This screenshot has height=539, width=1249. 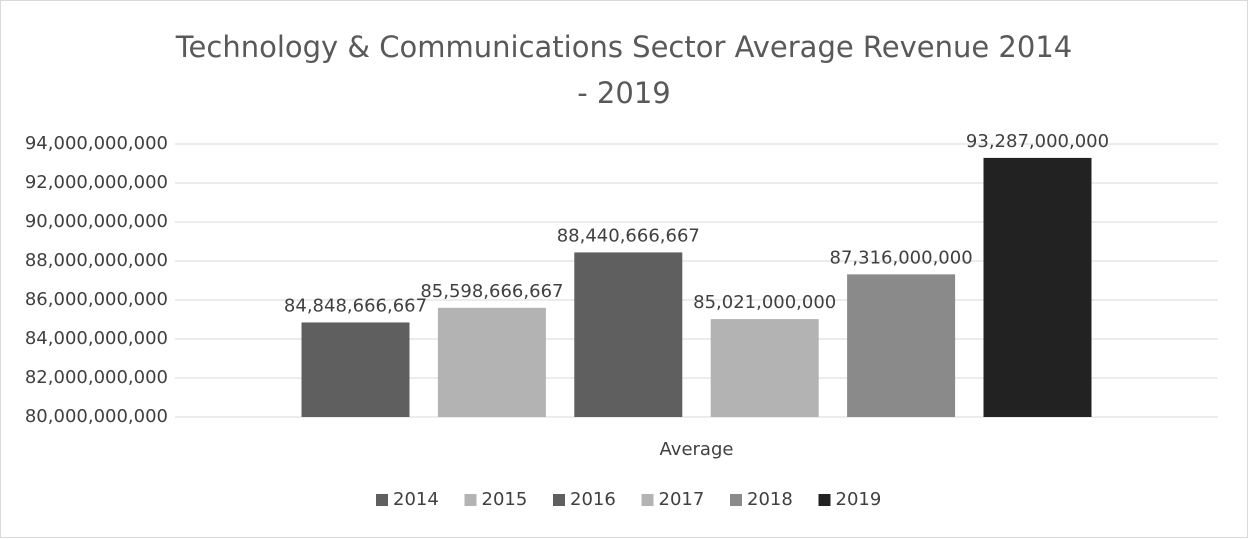 I want to click on data-label: 85,021,000,000, so click(x=764, y=302).